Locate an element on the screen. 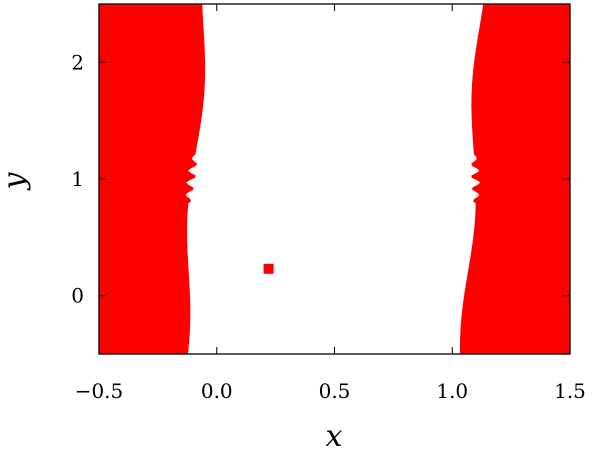 The height and width of the screenshot is (450, 592). left-contour-band is located at coordinates (152, 179).